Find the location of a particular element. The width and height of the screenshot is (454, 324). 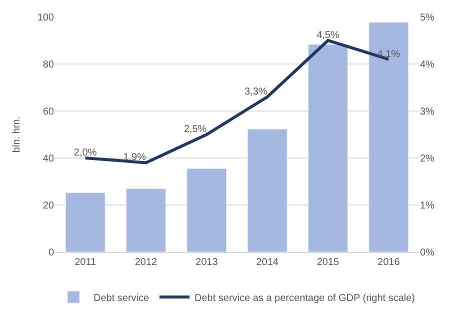

y2-tick-label: 1% is located at coordinates (427, 206).